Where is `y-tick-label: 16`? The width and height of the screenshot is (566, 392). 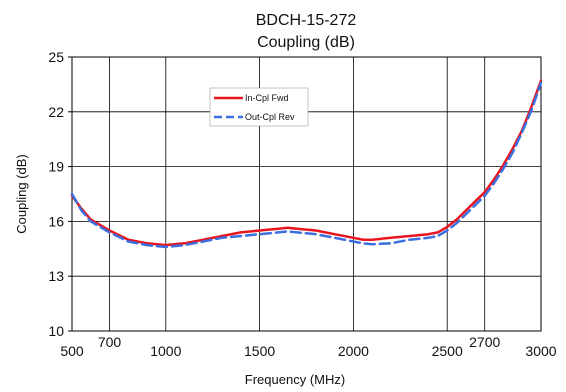 y-tick-label: 16 is located at coordinates (56, 221).